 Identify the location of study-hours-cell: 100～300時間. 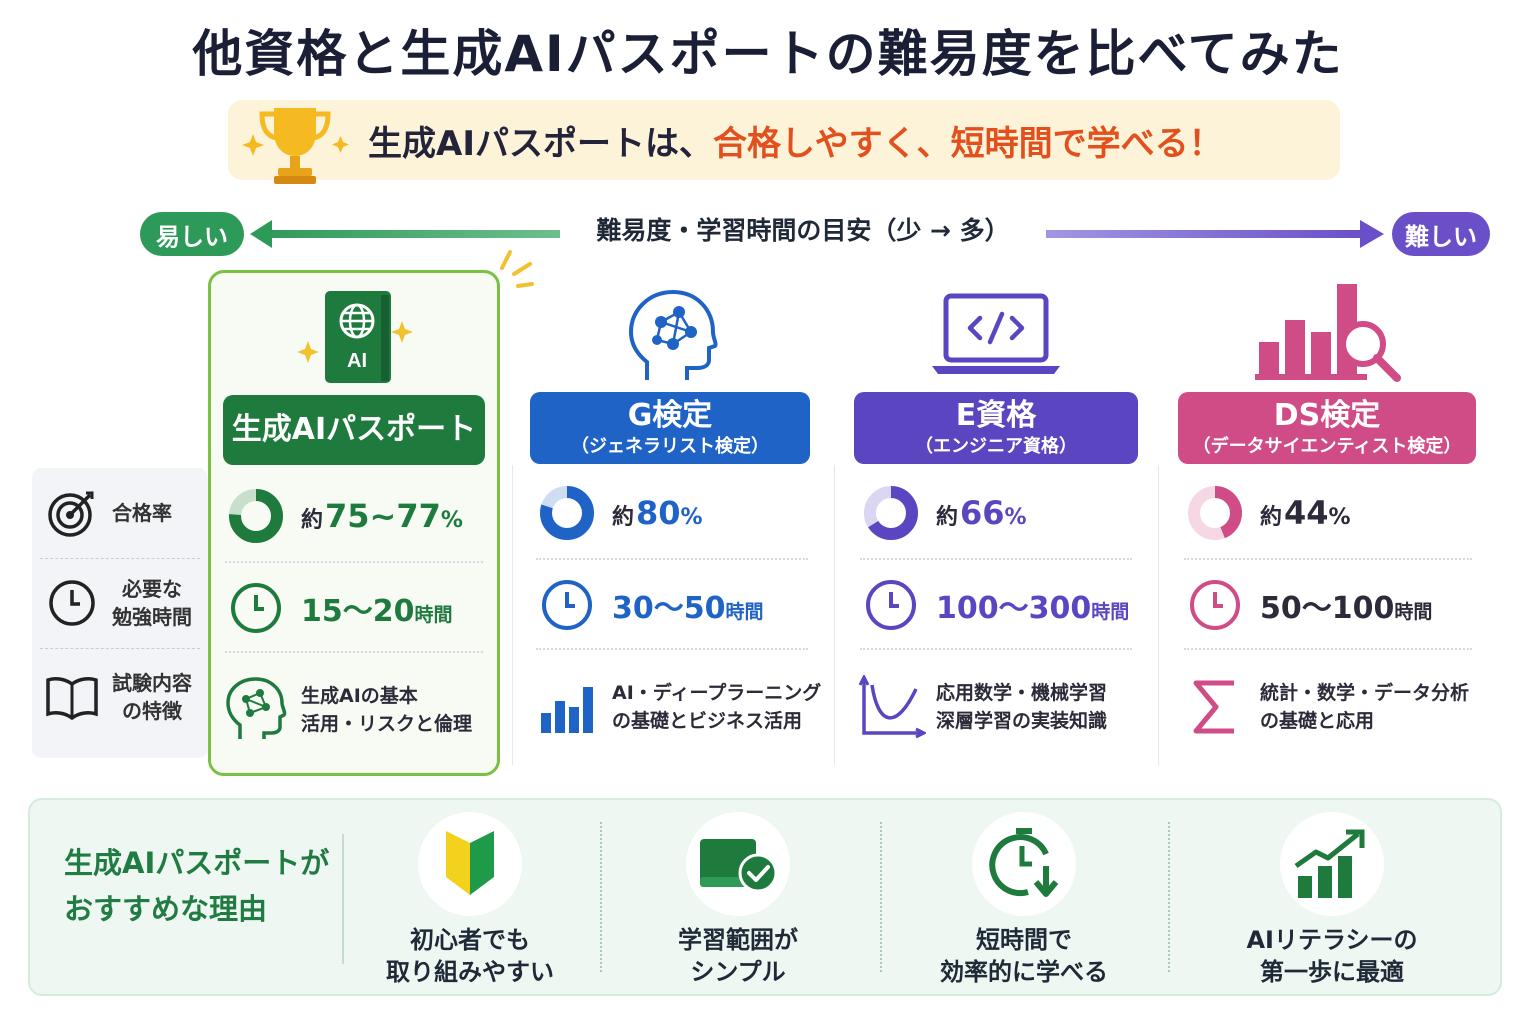
(996, 605).